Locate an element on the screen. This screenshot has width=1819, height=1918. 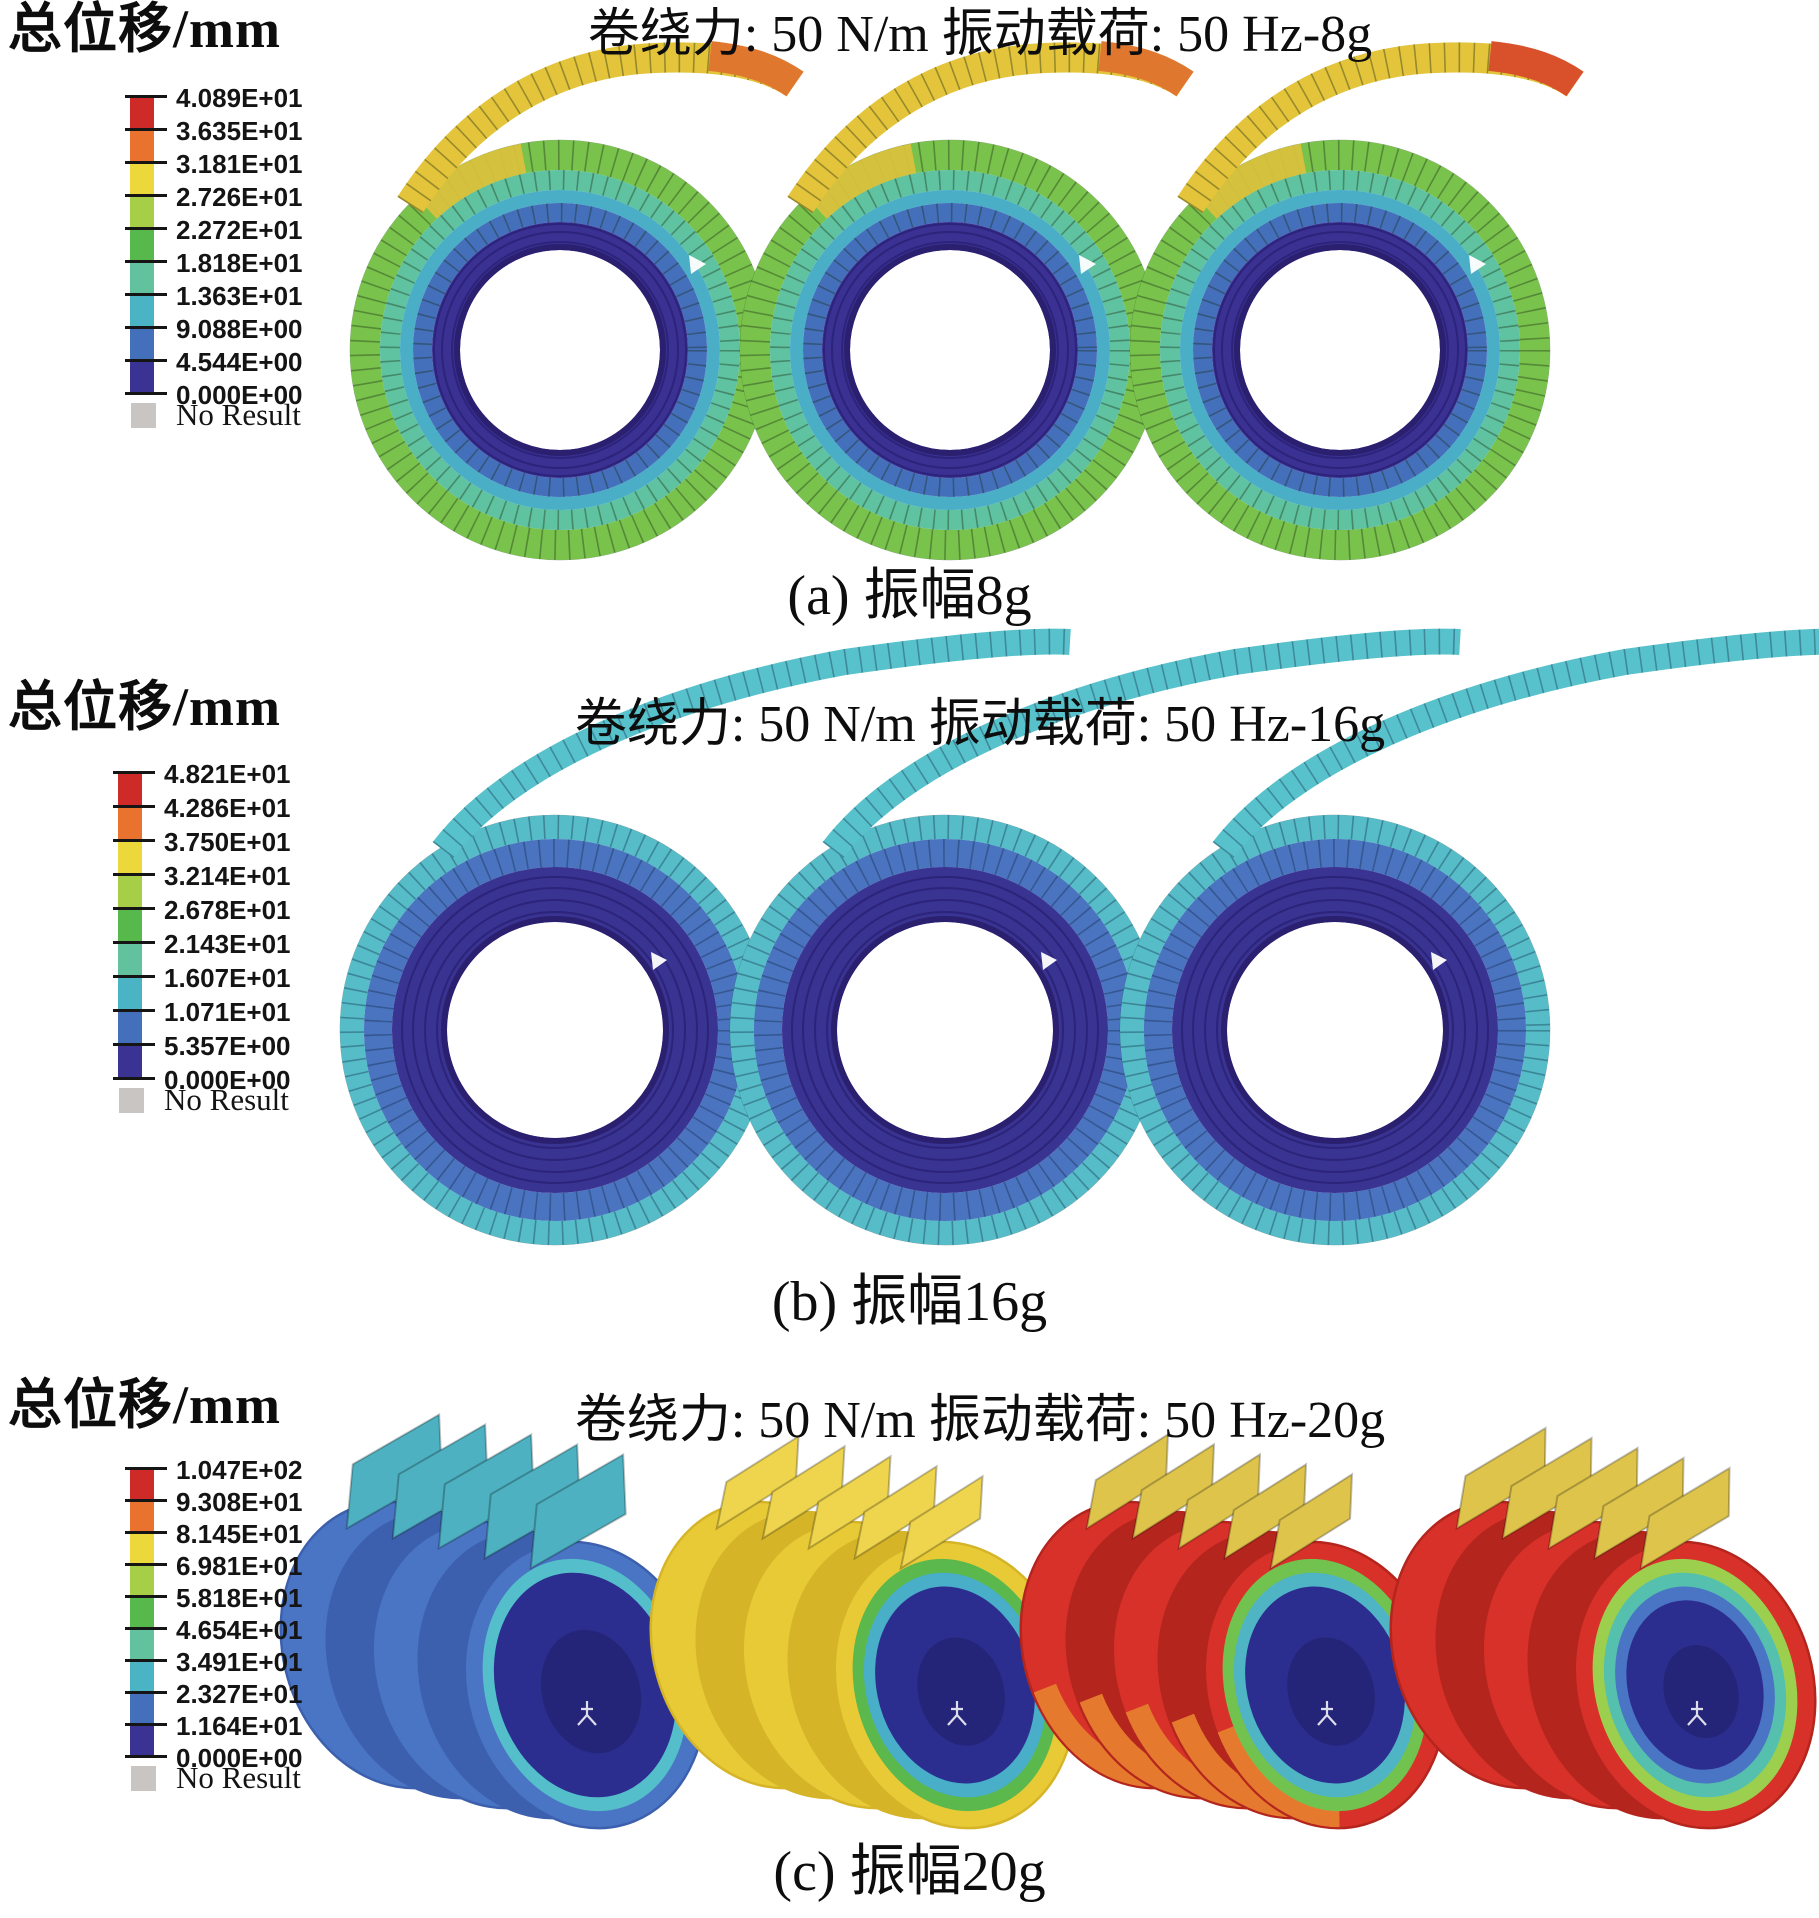
colorbar-value-label: 4.286E+01 is located at coordinates (227, 808).